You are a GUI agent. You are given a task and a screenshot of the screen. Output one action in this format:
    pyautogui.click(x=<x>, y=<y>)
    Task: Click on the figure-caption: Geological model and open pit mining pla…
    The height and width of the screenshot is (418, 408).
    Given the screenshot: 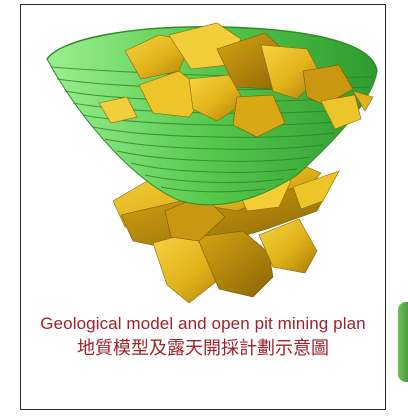 What is the action you would take?
    pyautogui.click(x=203, y=337)
    